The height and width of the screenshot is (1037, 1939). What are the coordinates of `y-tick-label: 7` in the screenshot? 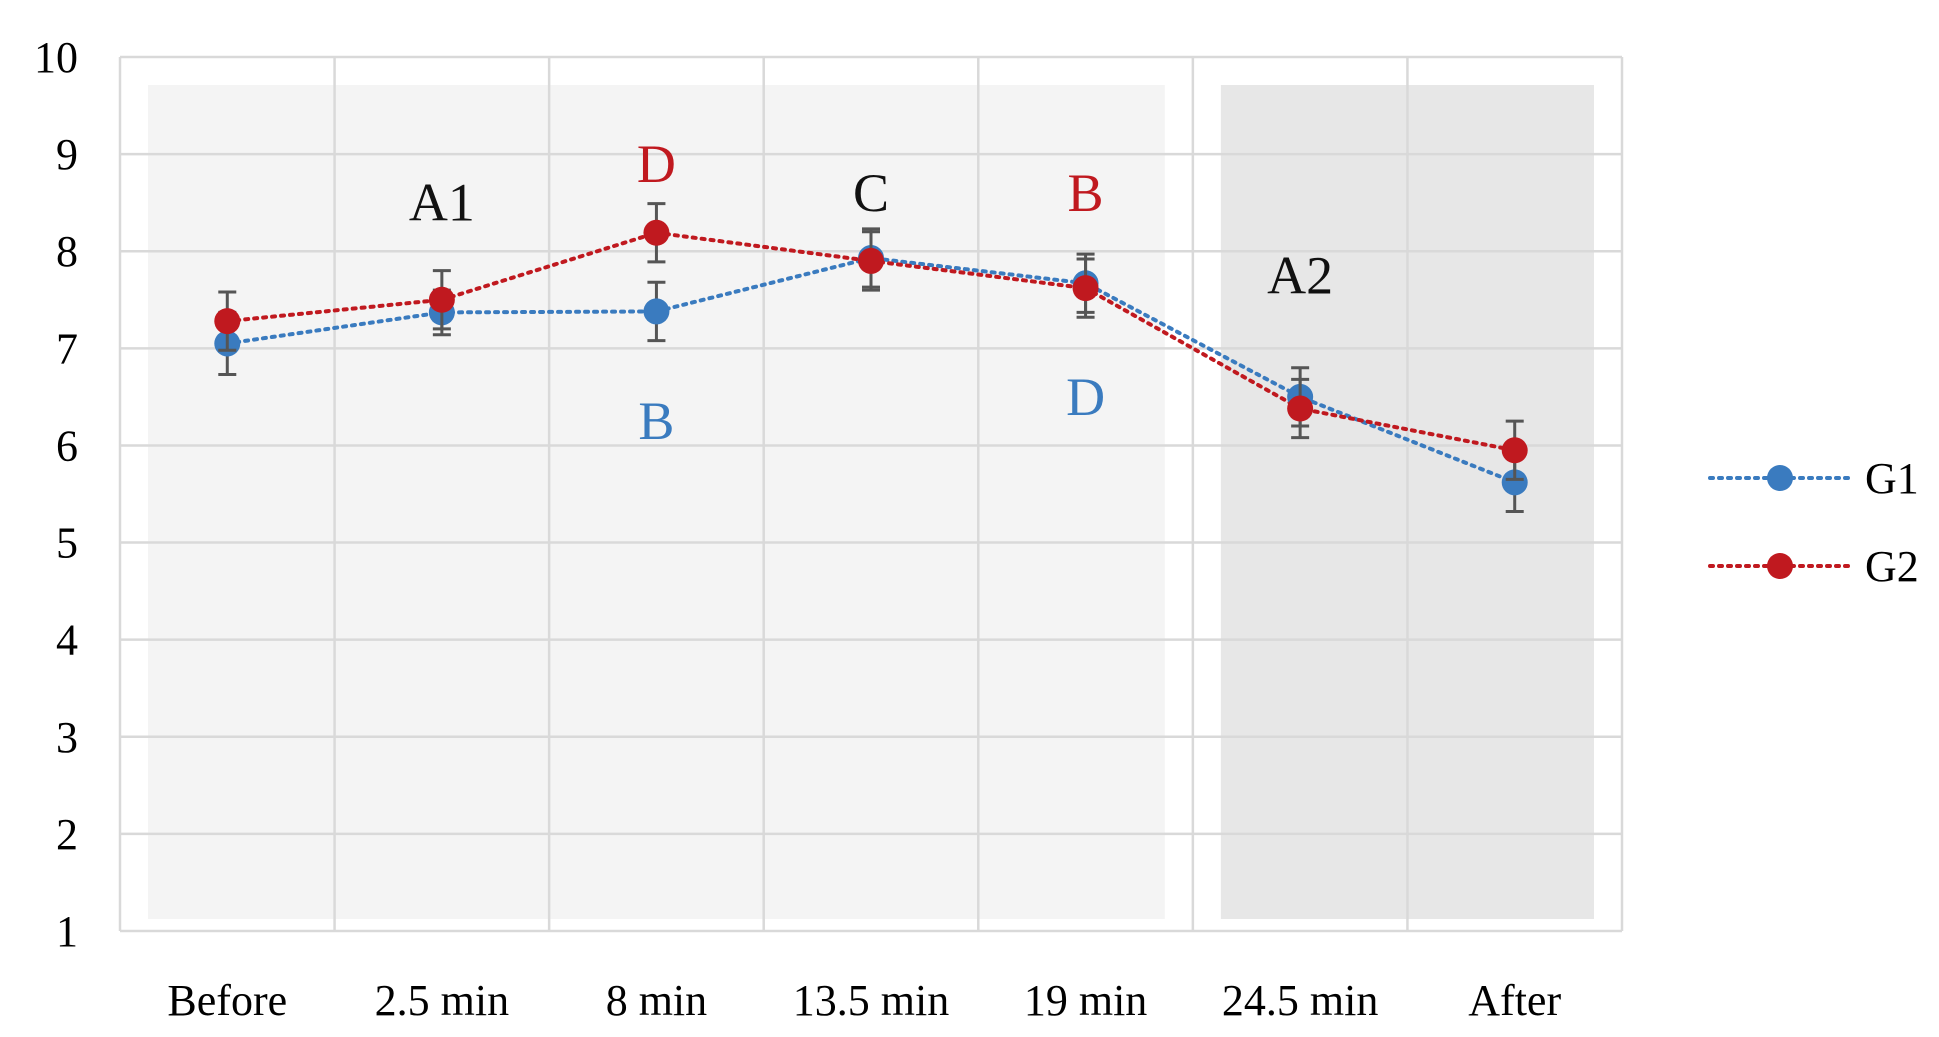 It's located at (67, 348).